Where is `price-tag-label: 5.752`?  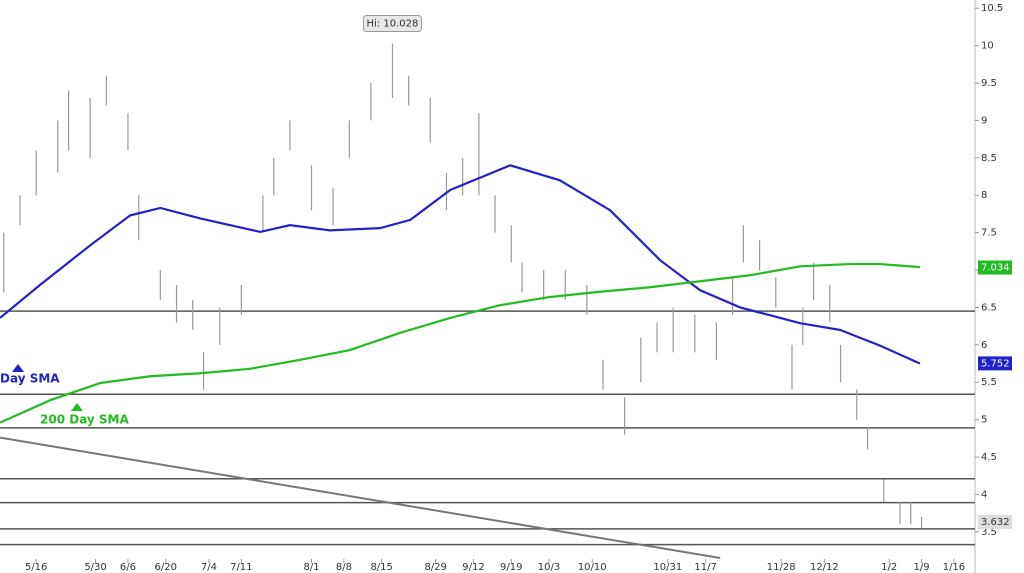
price-tag-label: 5.752 is located at coordinates (995, 363).